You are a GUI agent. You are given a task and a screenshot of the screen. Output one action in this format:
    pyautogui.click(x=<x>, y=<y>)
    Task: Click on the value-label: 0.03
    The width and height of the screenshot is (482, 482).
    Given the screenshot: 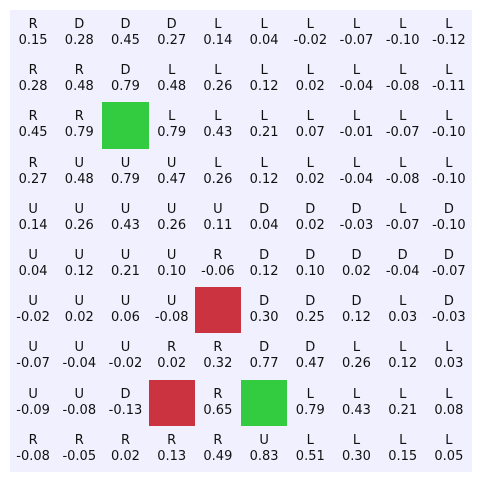 What is the action you would take?
    pyautogui.click(x=403, y=318)
    